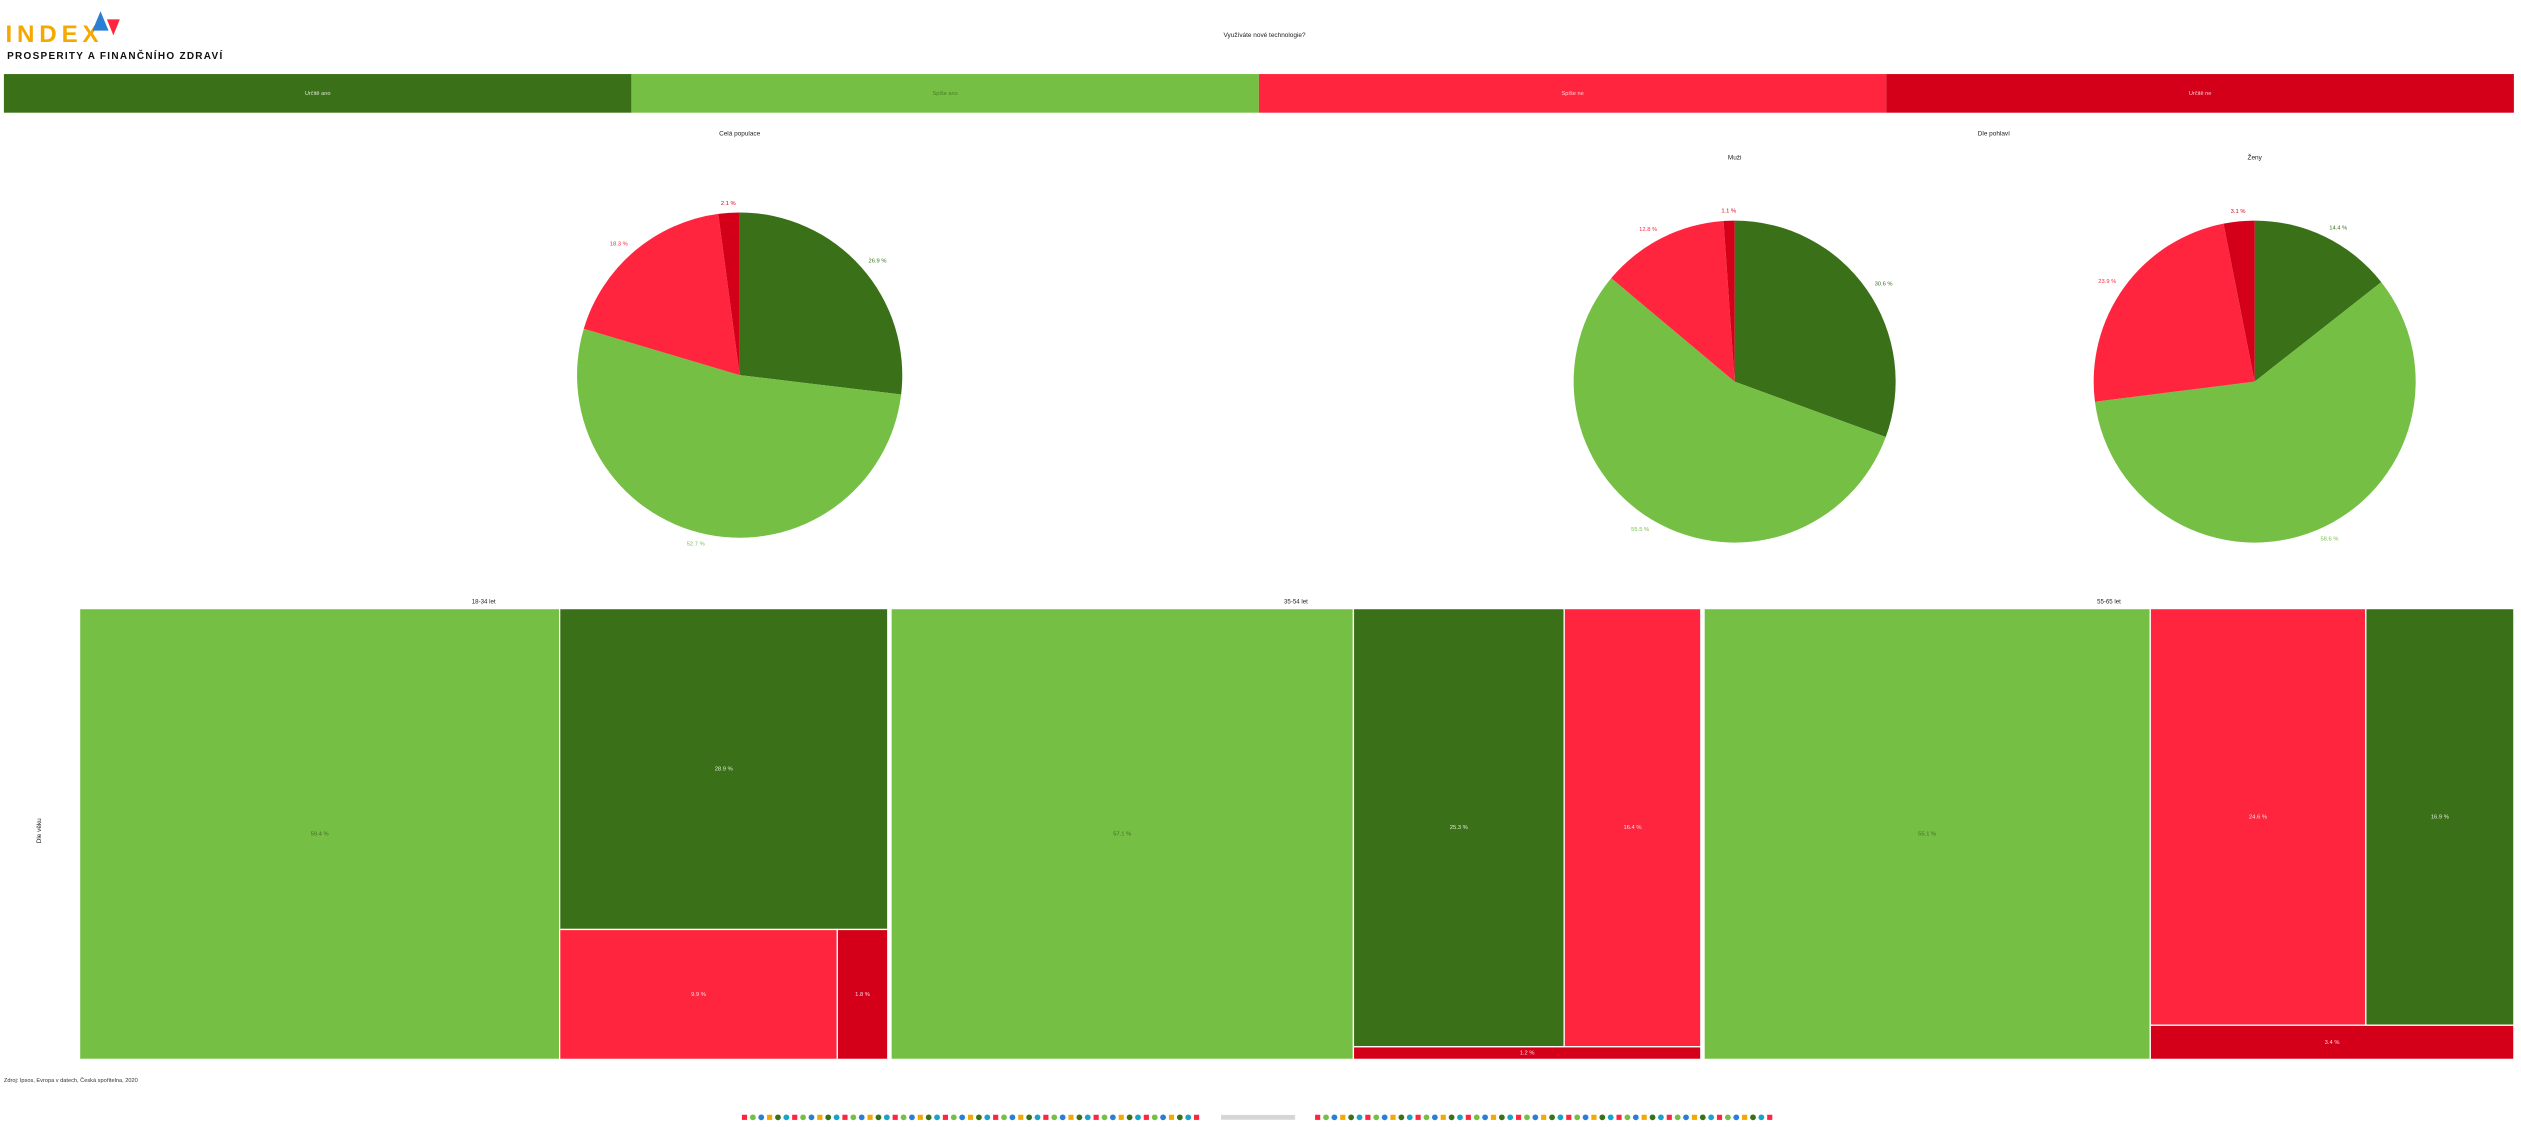  What do you see at coordinates (2200, 93) in the screenshot?
I see `legend-swatch` at bounding box center [2200, 93].